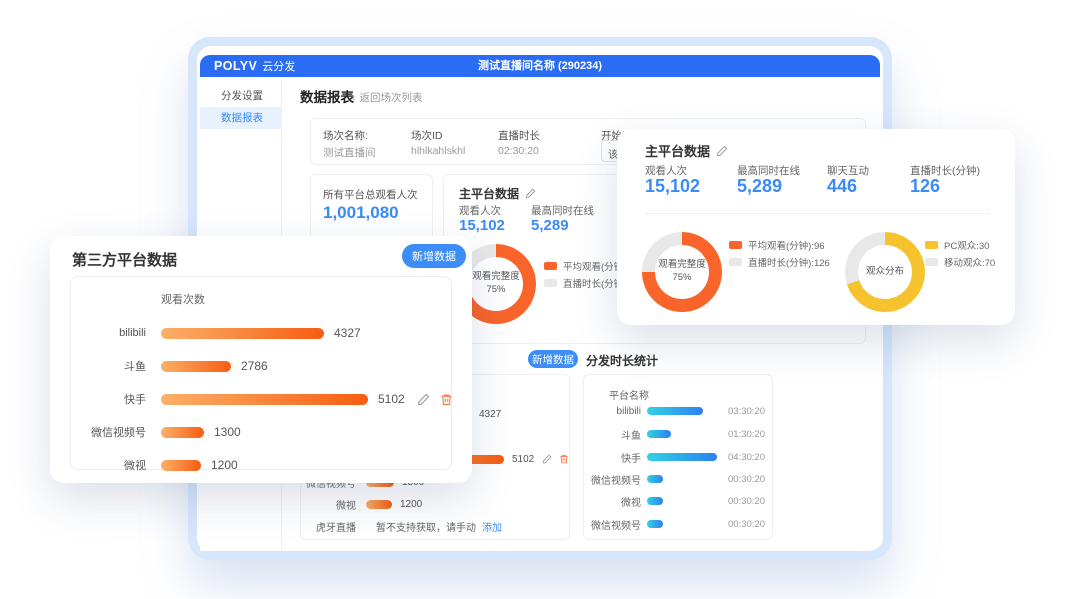 The width and height of the screenshot is (1080, 599). I want to click on duration-row: bilibili 03:30:20, so click(678, 411).